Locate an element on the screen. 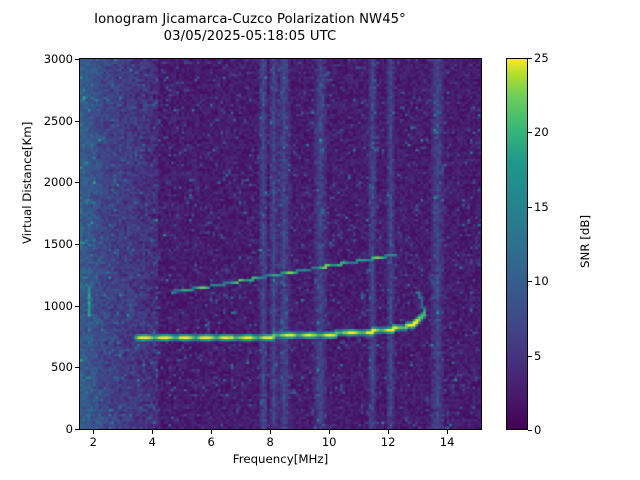 This screenshot has height=480, width=640. y-tick-label: 0 is located at coordinates (69, 429).